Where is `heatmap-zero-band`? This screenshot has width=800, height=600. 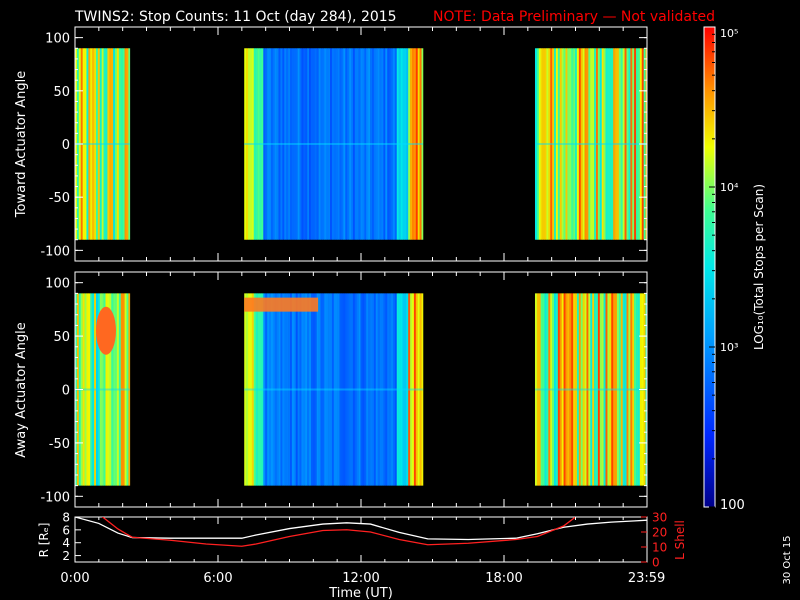 heatmap-zero-band is located at coordinates (333, 144).